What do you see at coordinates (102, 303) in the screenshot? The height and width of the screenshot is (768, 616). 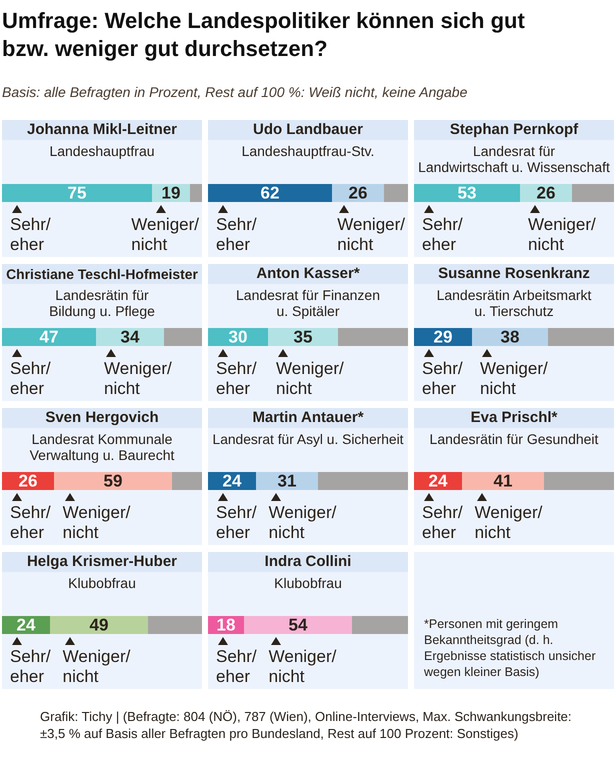 I see `chart-subtitle: Landesrätin für Bildung u. Pflege` at bounding box center [102, 303].